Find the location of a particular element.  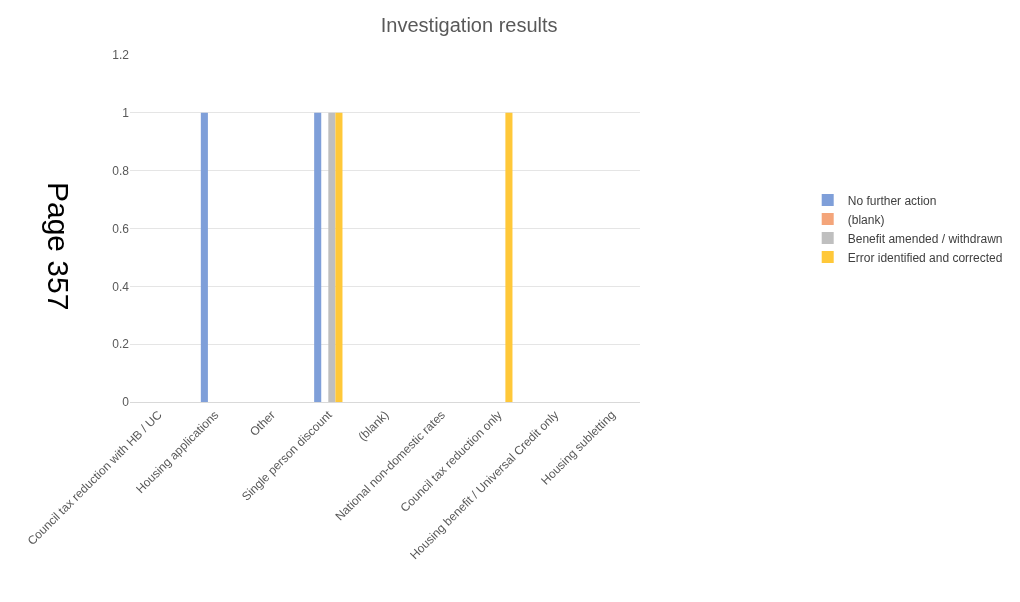

y-tick-label: 0.8 is located at coordinates (121, 170).